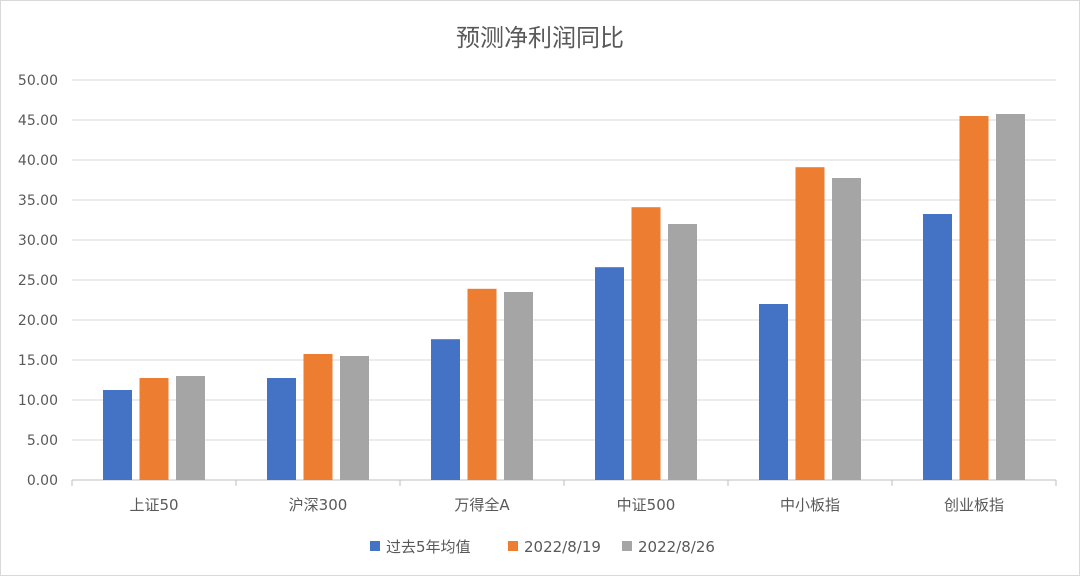 The width and height of the screenshot is (1080, 576). What do you see at coordinates (42, 441) in the screenshot?
I see `y-tick-label: 5.00` at bounding box center [42, 441].